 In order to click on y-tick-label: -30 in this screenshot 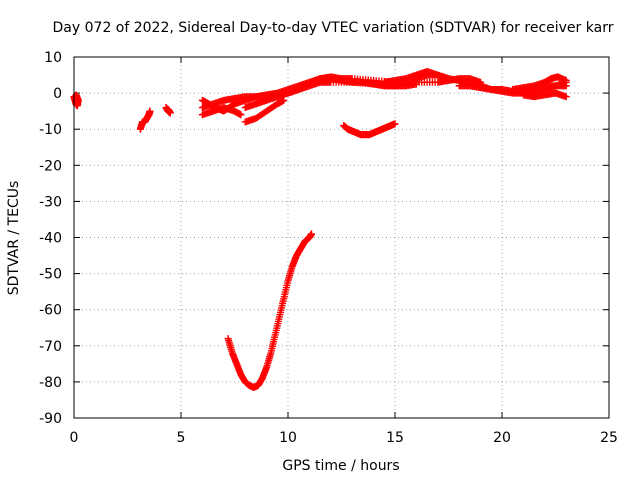, I will do `click(50, 202)`.